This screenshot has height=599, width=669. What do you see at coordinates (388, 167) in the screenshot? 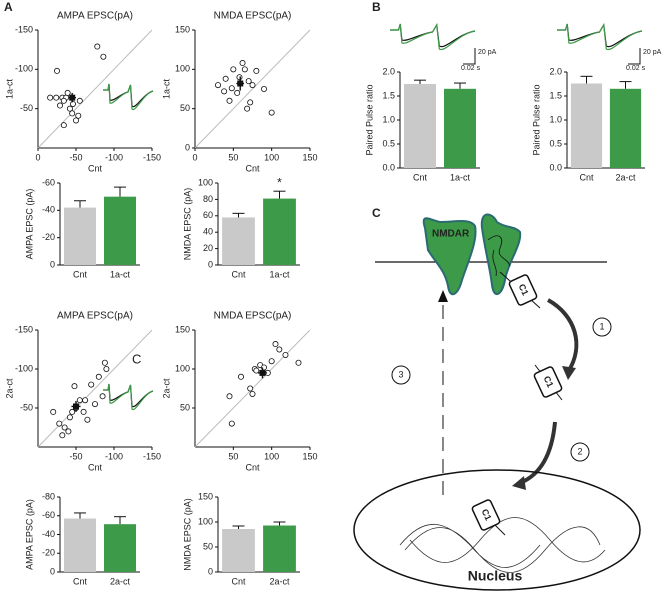
I see `y-tick-label: 0.0` at bounding box center [388, 167].